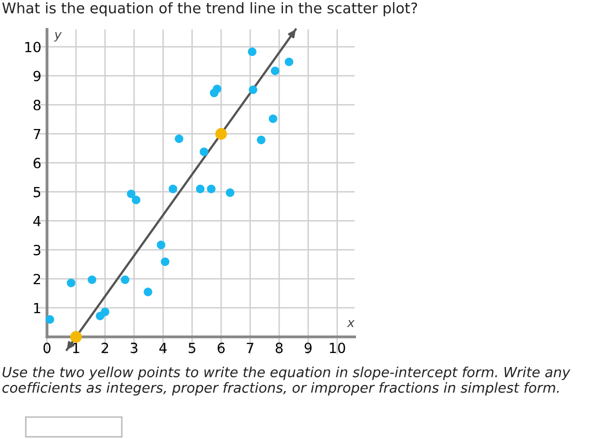  I want to click on y-tick-label: 1, so click(37, 308).